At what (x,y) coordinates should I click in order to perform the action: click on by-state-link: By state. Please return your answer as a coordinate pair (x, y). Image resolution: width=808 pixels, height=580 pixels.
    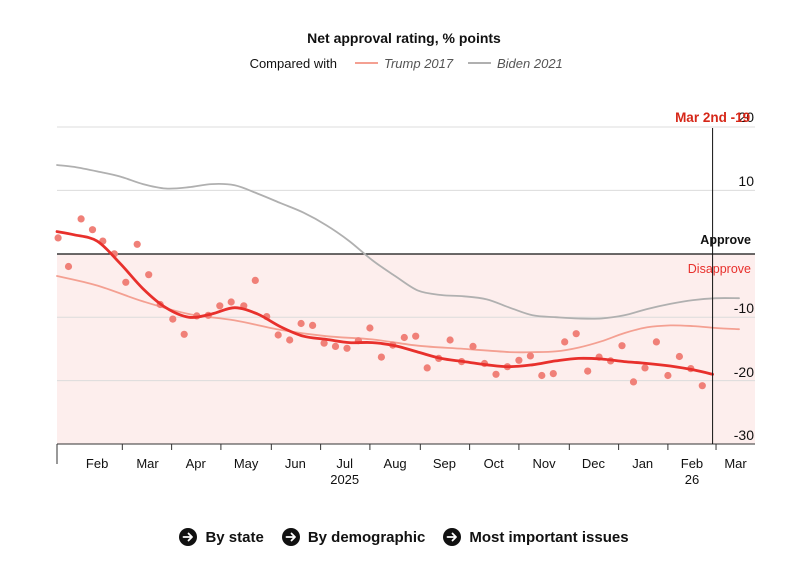
    Looking at the image, I should click on (221, 537).